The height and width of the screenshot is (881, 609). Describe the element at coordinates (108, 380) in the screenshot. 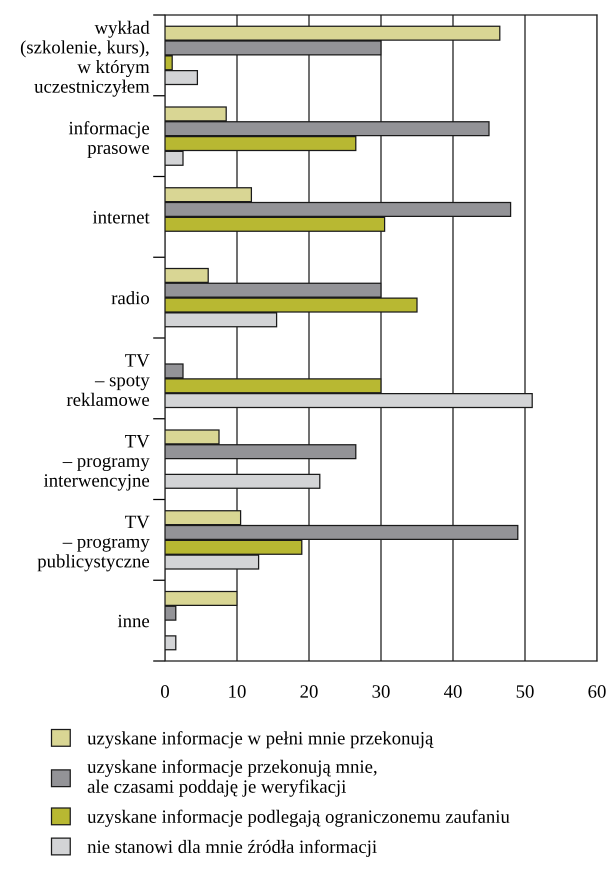

I see `y-tick-label: TV – spoty reklamowe` at that location.